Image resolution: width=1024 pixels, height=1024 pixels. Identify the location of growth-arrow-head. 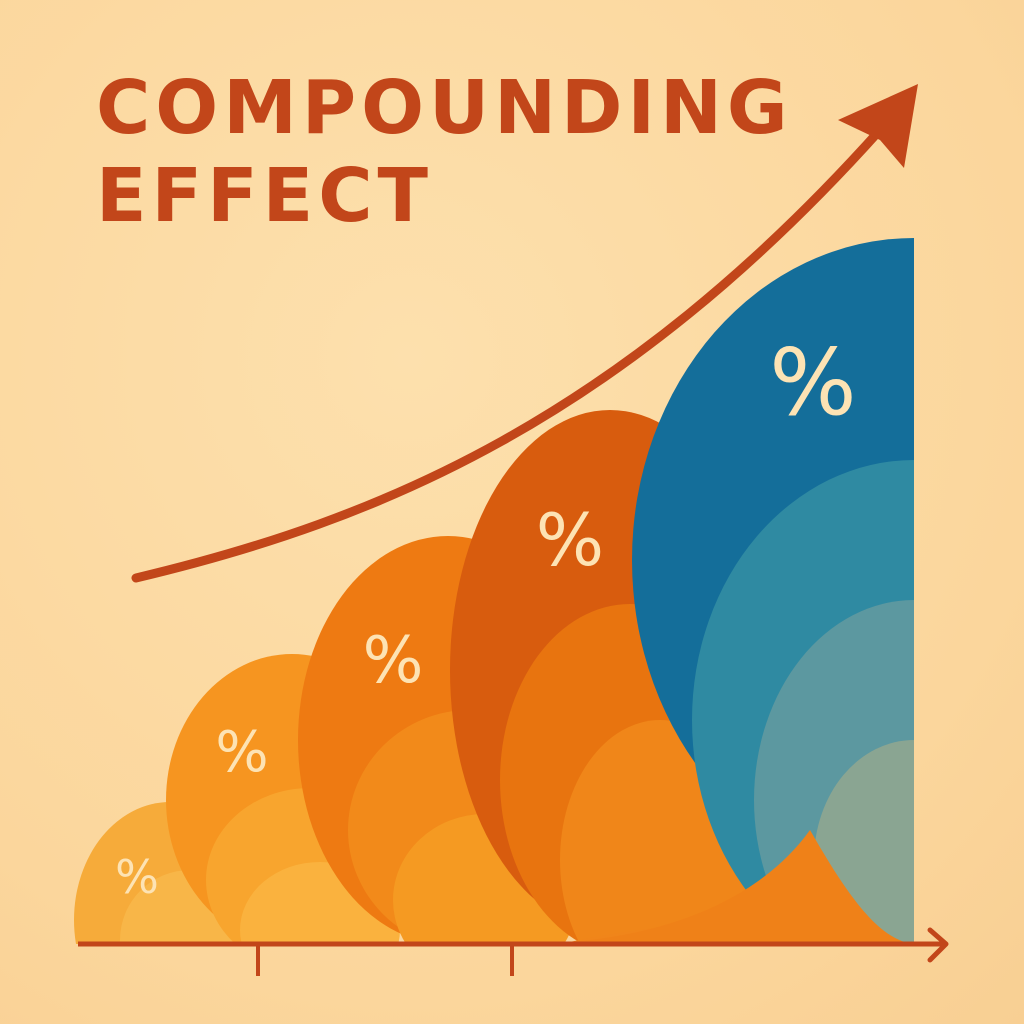
(878, 126).